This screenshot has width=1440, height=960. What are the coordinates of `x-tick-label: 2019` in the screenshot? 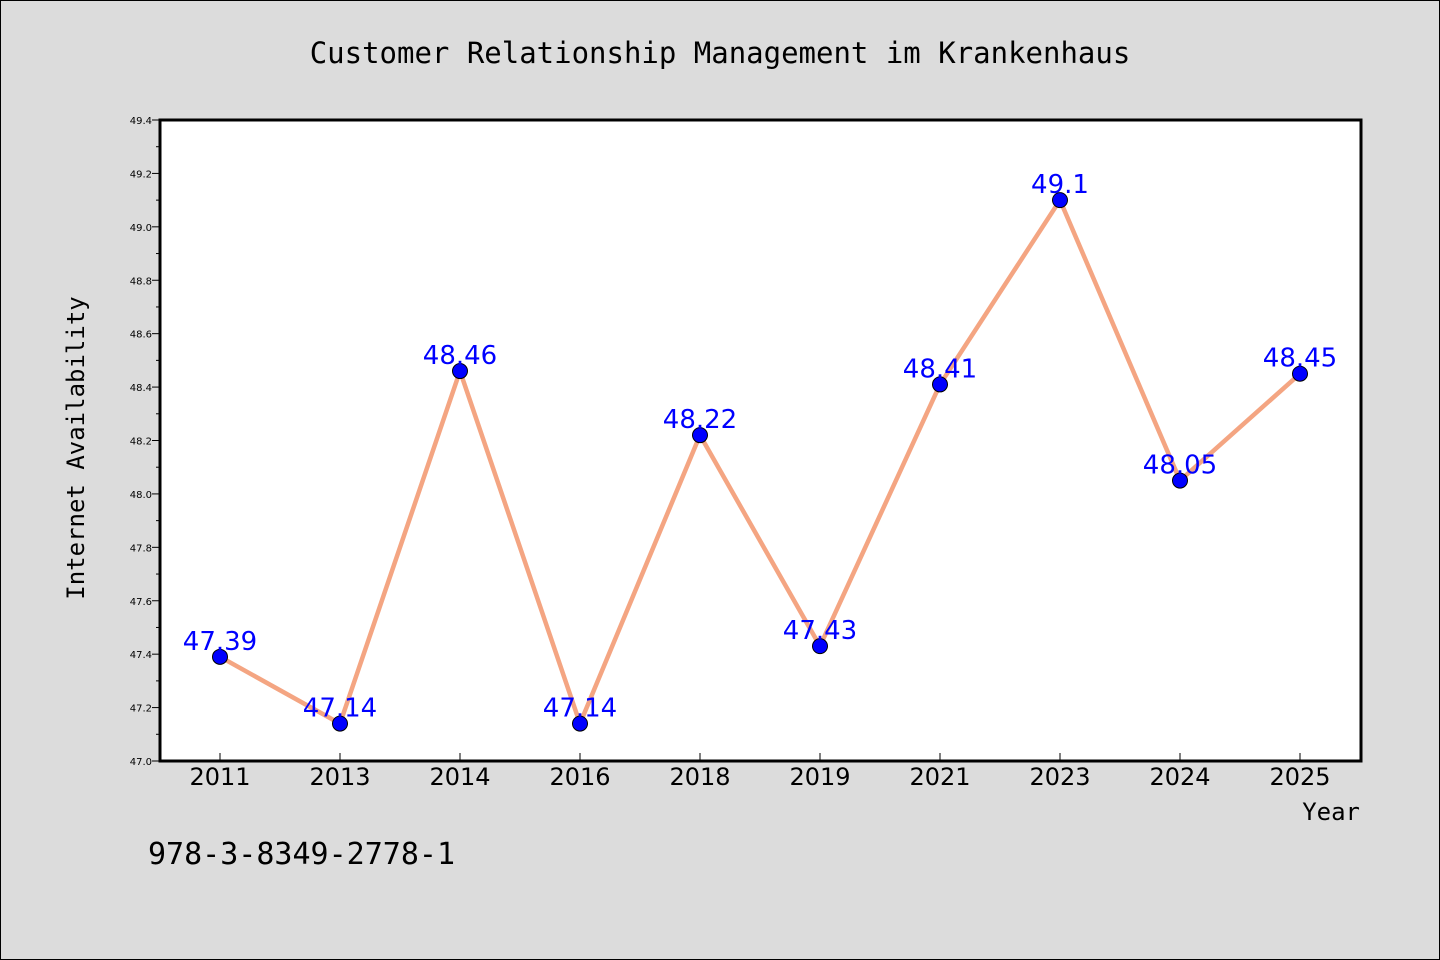 It's located at (819, 777).